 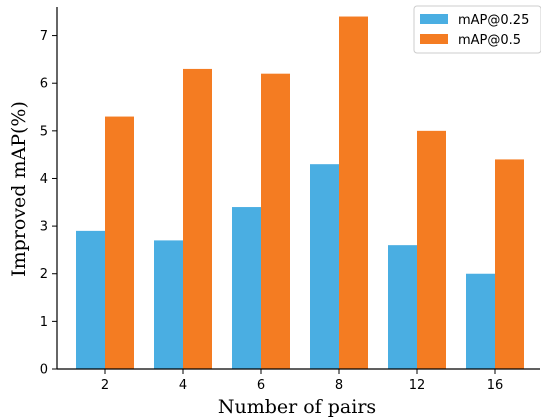 I want to click on x-tick-label: 8, so click(x=339, y=385).